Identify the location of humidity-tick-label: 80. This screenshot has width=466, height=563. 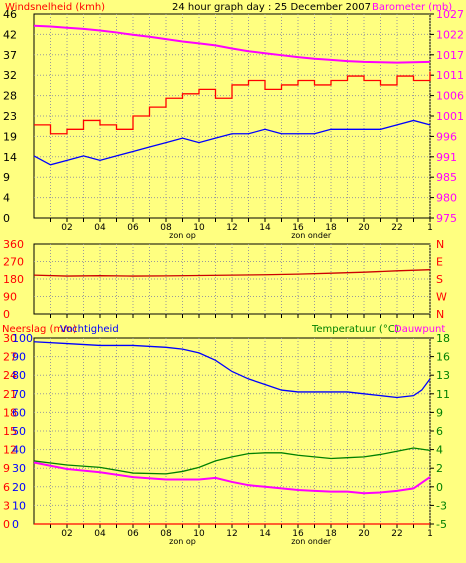
(19, 375).